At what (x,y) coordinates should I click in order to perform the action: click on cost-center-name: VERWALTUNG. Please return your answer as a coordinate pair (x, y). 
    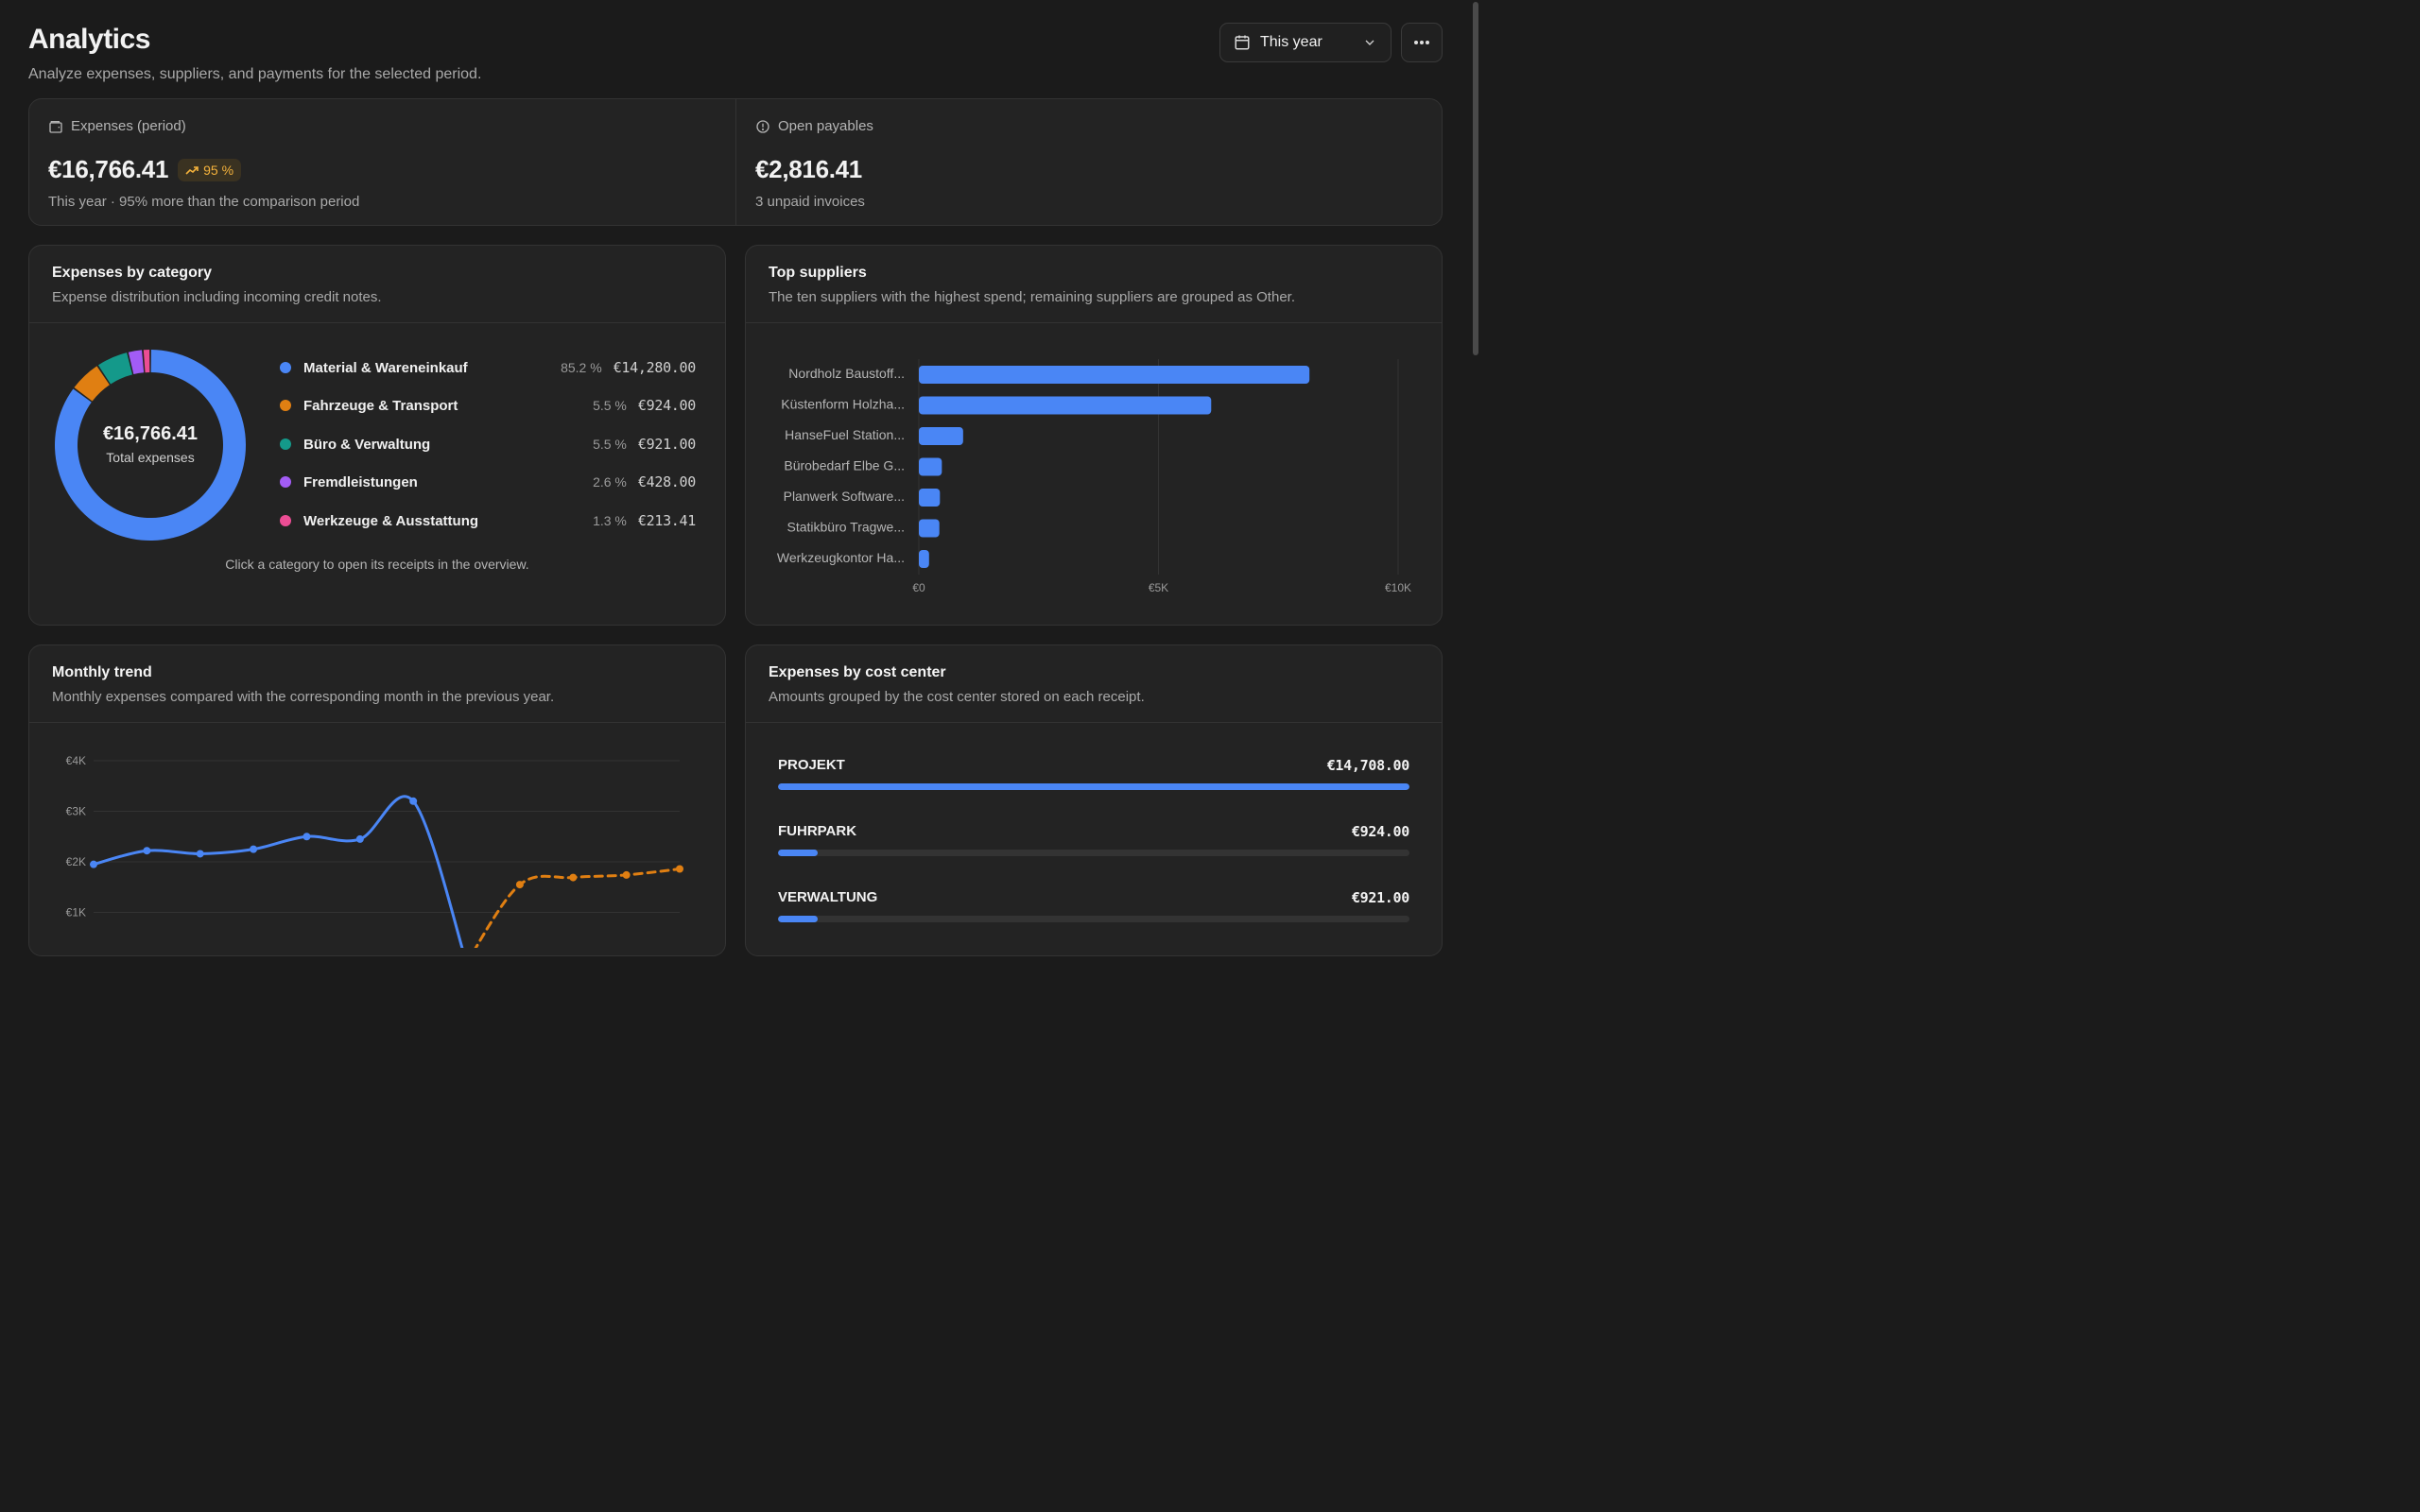
    Looking at the image, I should click on (828, 897).